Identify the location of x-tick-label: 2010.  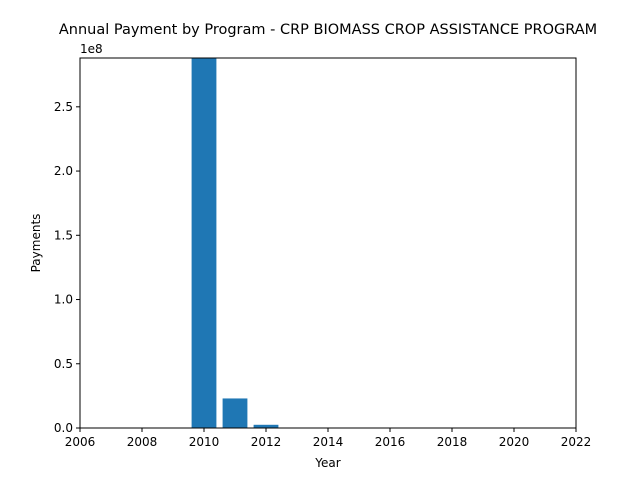
(204, 442).